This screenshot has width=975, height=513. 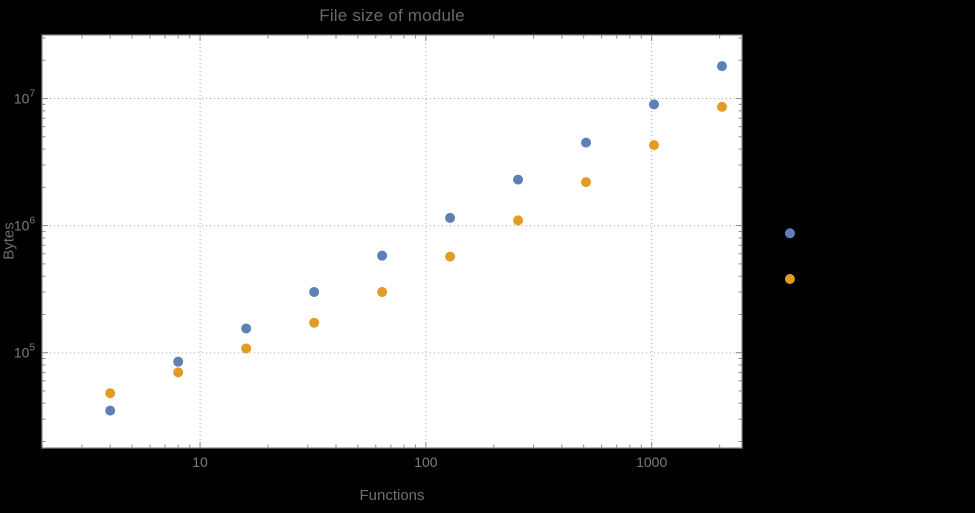 What do you see at coordinates (9, 241) in the screenshot?
I see `y-axis-label: Bytes` at bounding box center [9, 241].